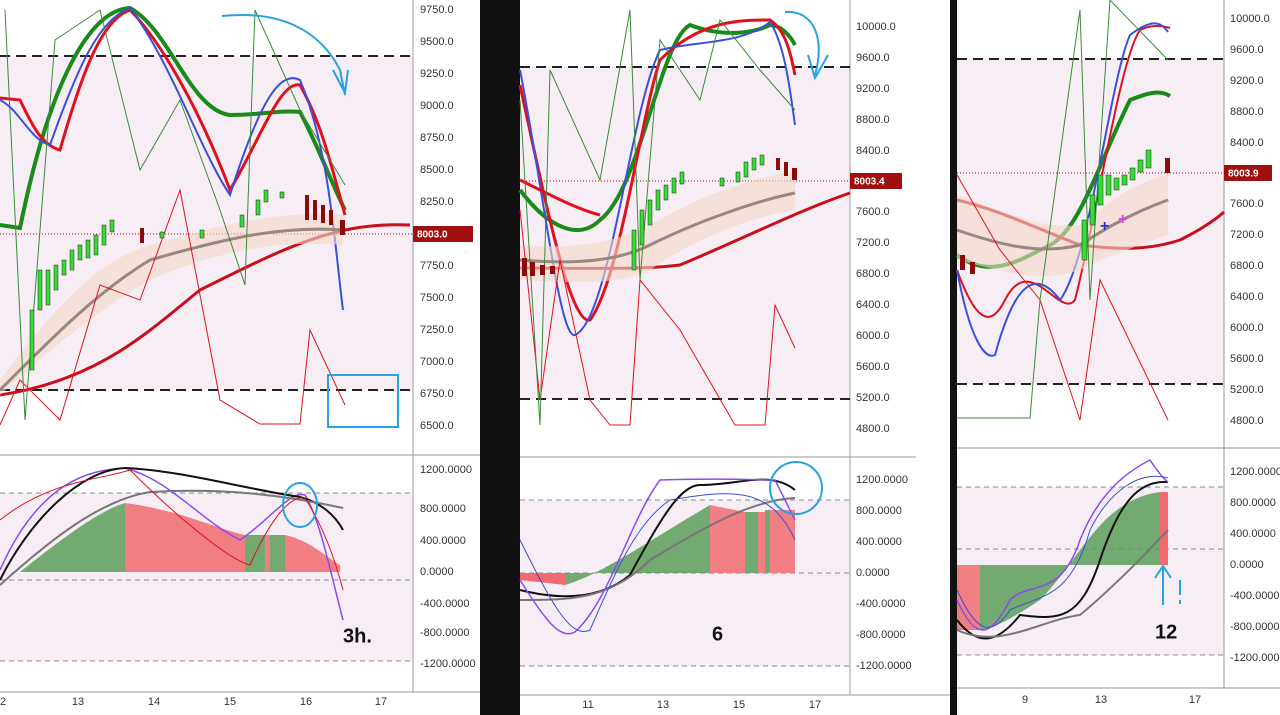 This screenshot has width=1280, height=715. I want to click on price-tick-label: 7500.0, so click(437, 298).